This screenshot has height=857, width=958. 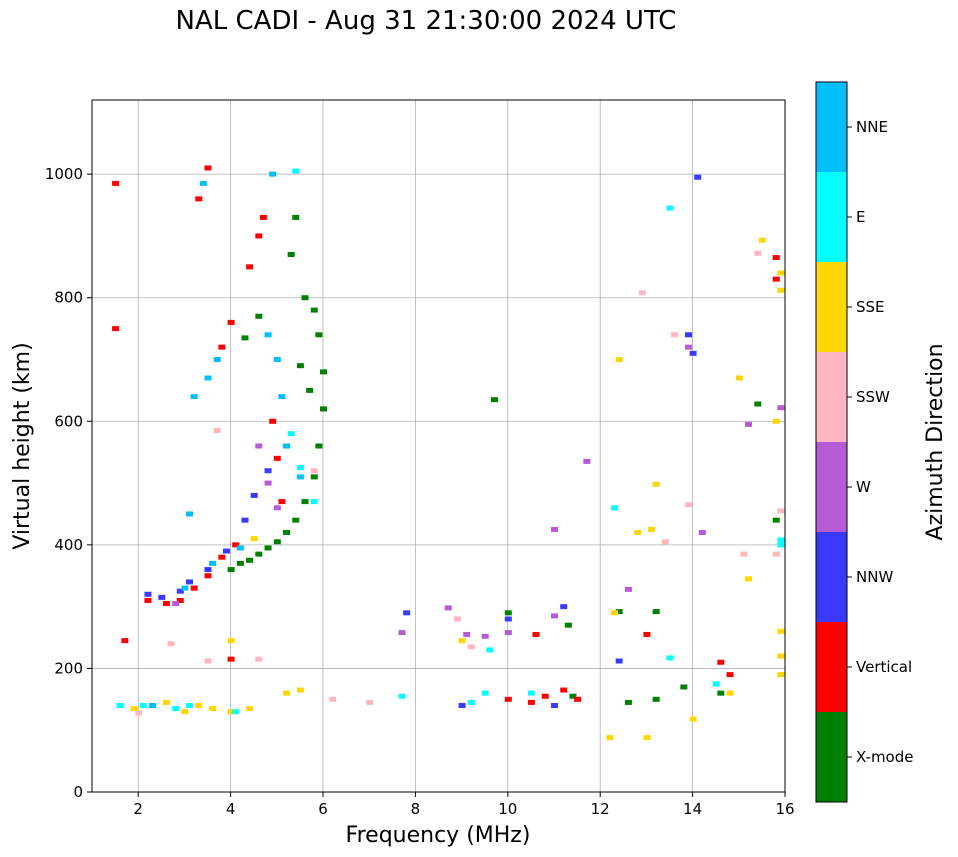 I want to click on colorbar-category-label: X-mode, so click(x=884, y=757).